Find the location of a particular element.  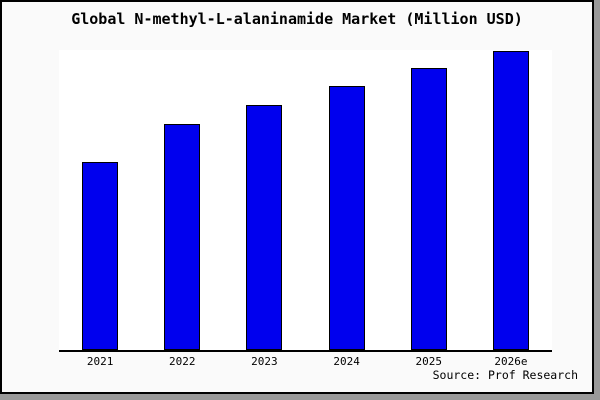

x-tick-2021: 2021 is located at coordinates (100, 361).